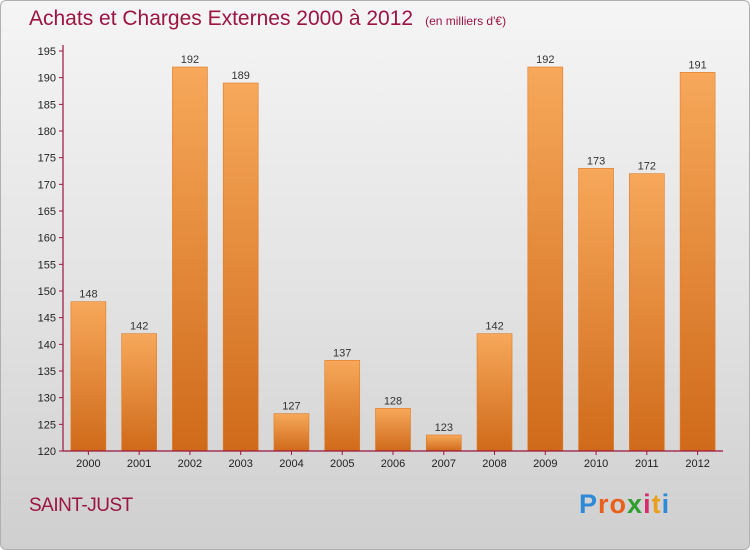 This screenshot has height=550, width=750. I want to click on y-tick-label-175: 175, so click(47, 159).